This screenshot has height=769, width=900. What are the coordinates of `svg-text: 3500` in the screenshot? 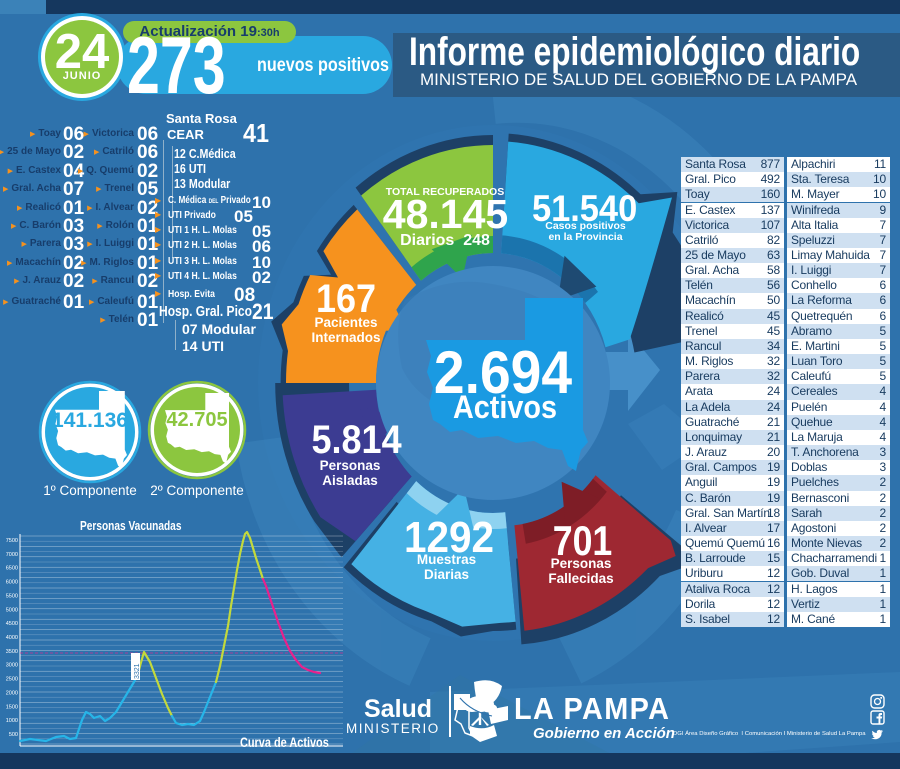 It's located at (12, 652).